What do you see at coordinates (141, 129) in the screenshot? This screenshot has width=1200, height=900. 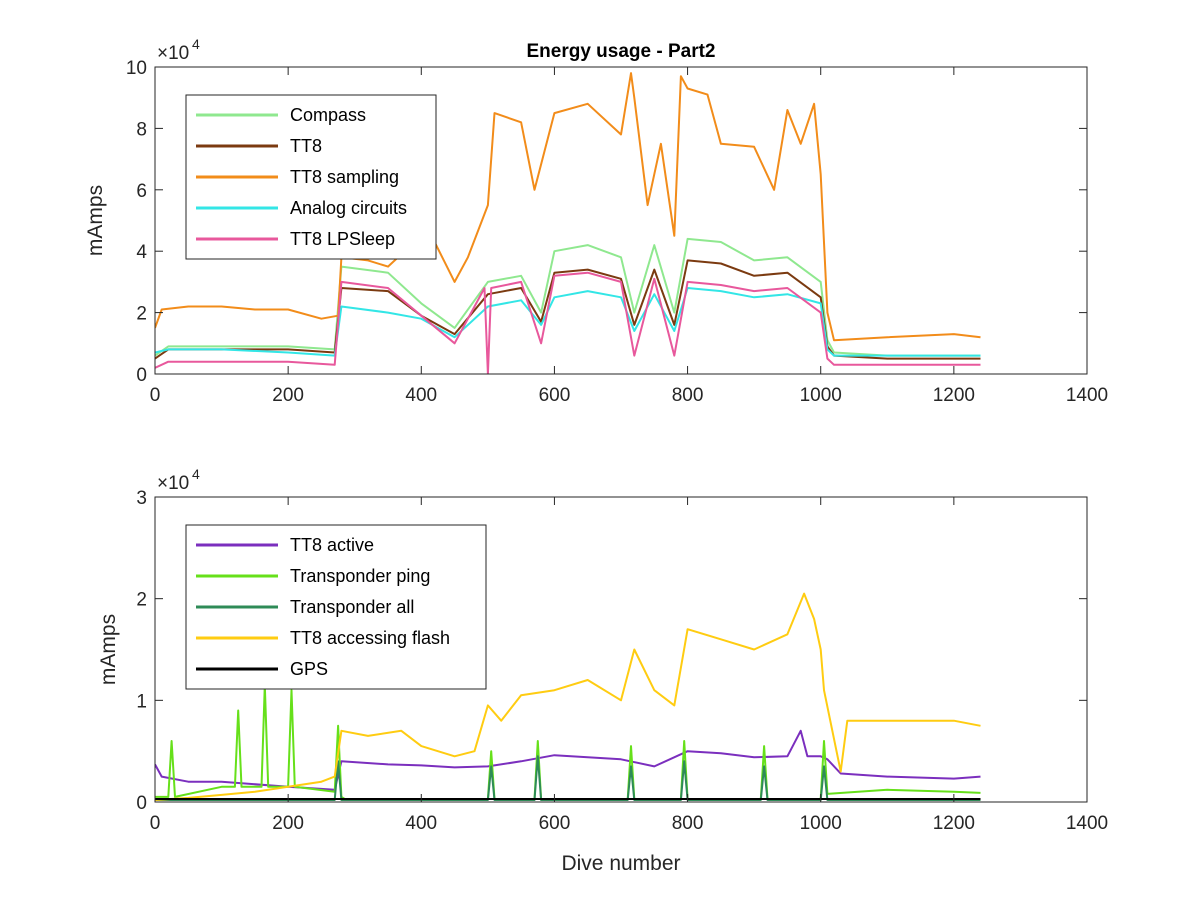 I see `y-tick-label: 8` at bounding box center [141, 129].